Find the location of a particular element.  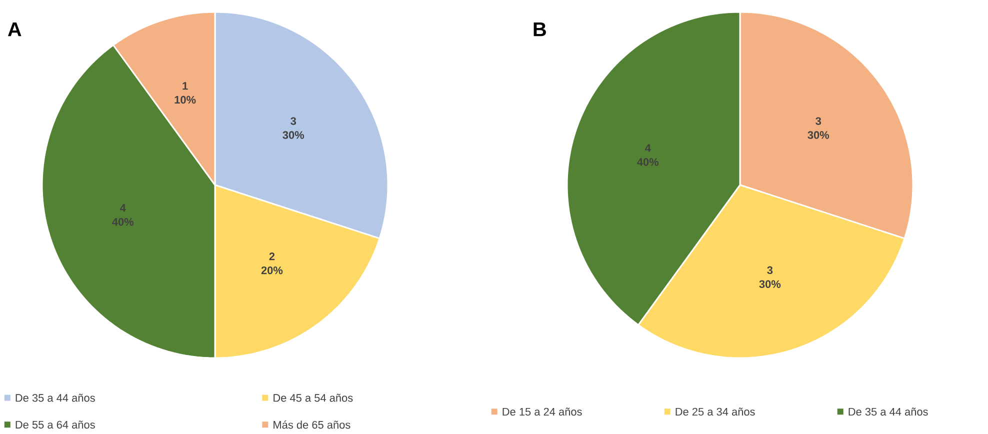

legend-label: De 15 a 24 años is located at coordinates (542, 412).